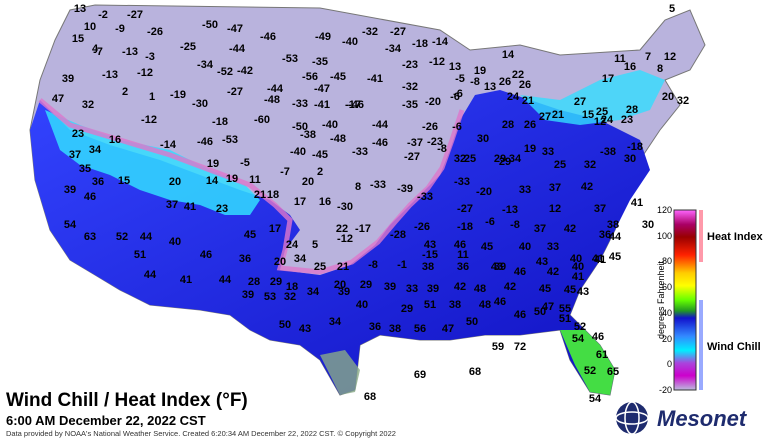  What do you see at coordinates (498, 347) in the screenshot?
I see `station-reading: 59` at bounding box center [498, 347].